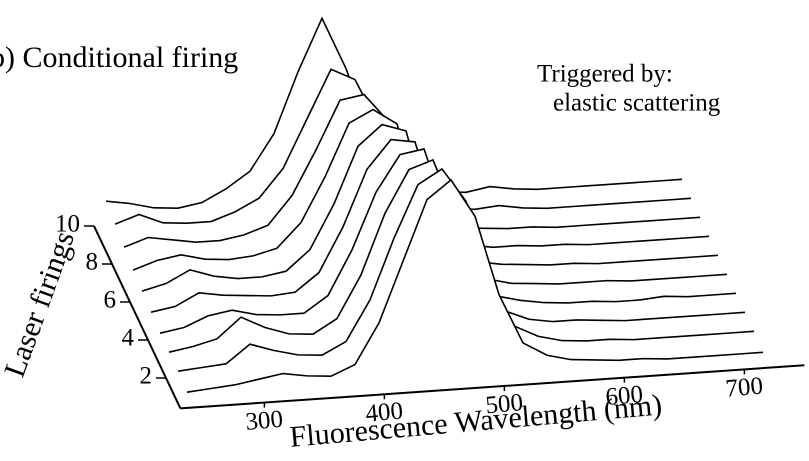 Image resolution: width=809 pixels, height=461 pixels. I want to click on z-tick-label: 8, so click(92, 262).